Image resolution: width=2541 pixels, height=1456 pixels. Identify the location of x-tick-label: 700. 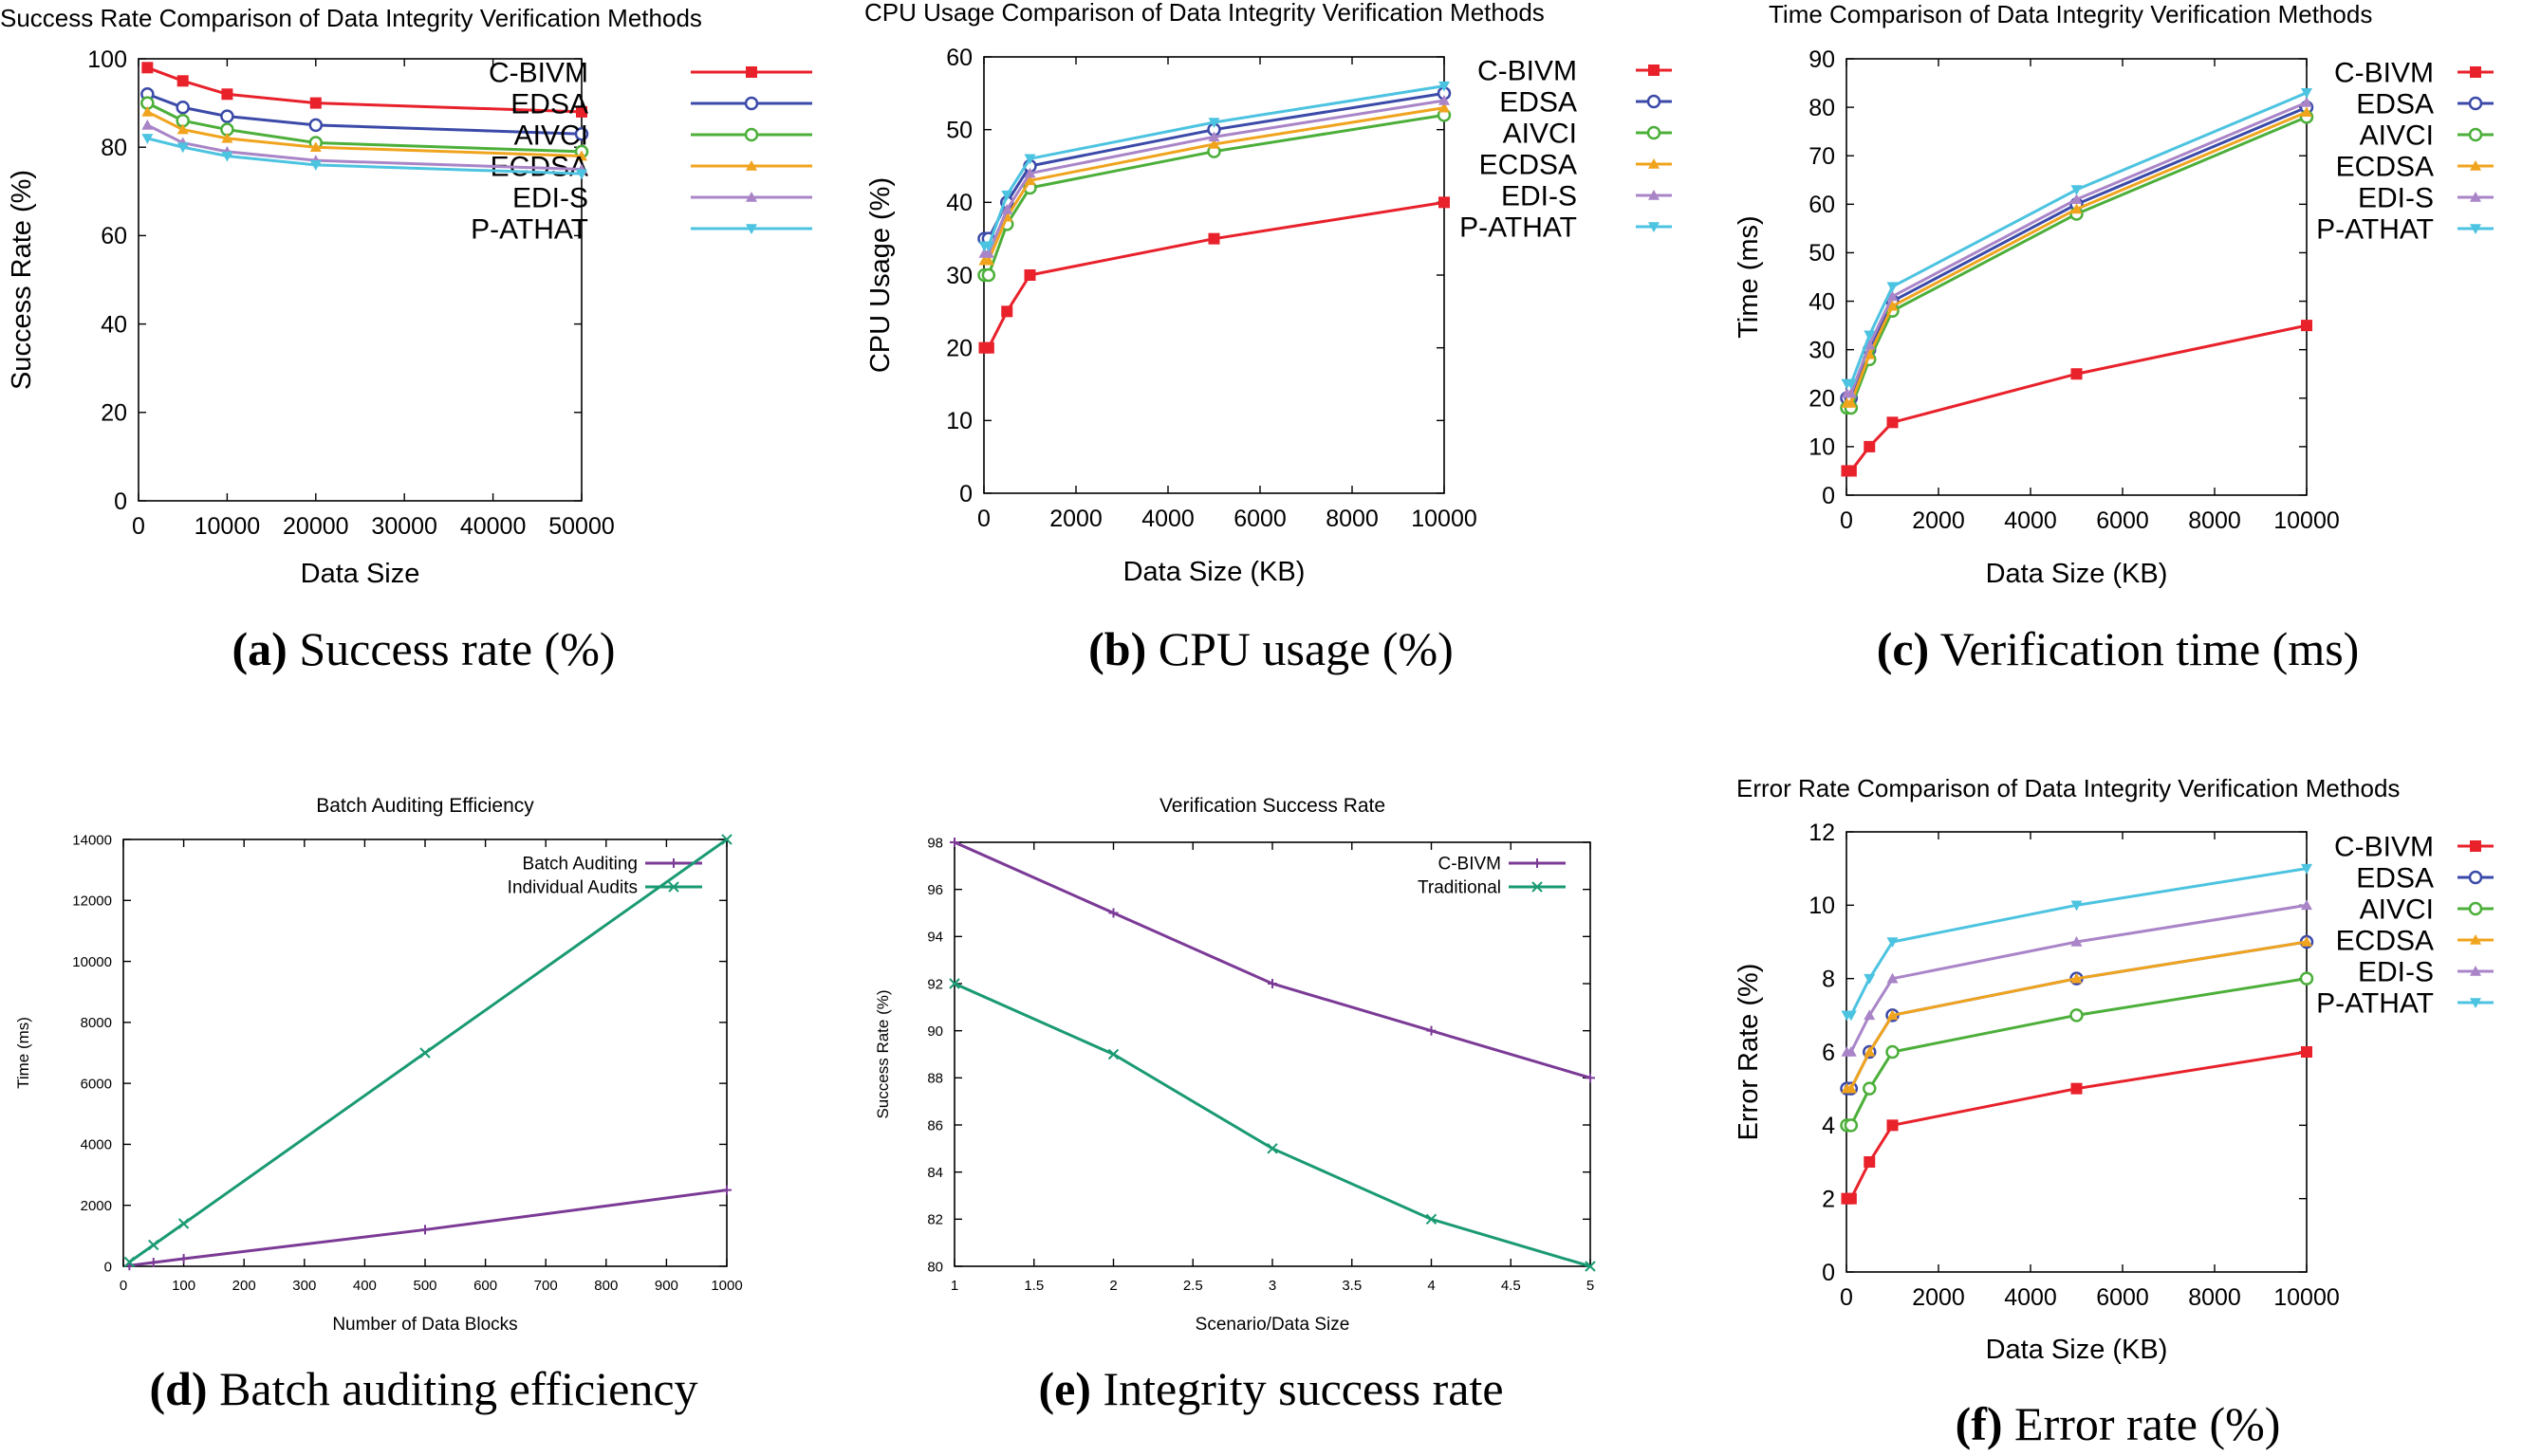
(546, 1286).